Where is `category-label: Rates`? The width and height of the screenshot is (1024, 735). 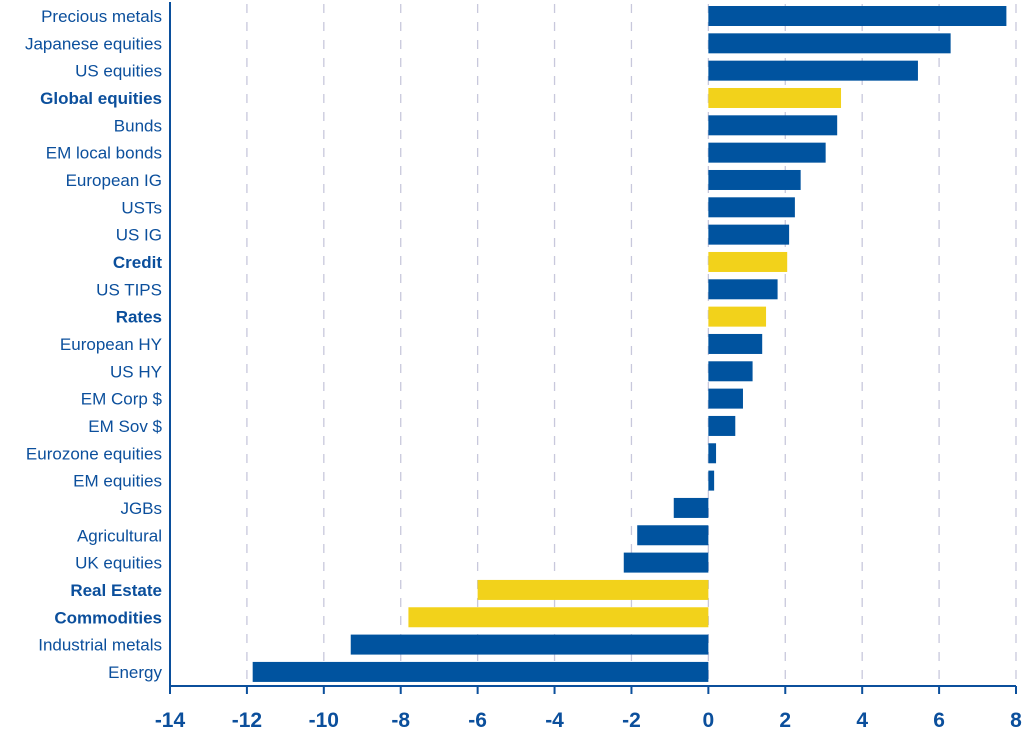
category-label: Rates is located at coordinates (139, 317).